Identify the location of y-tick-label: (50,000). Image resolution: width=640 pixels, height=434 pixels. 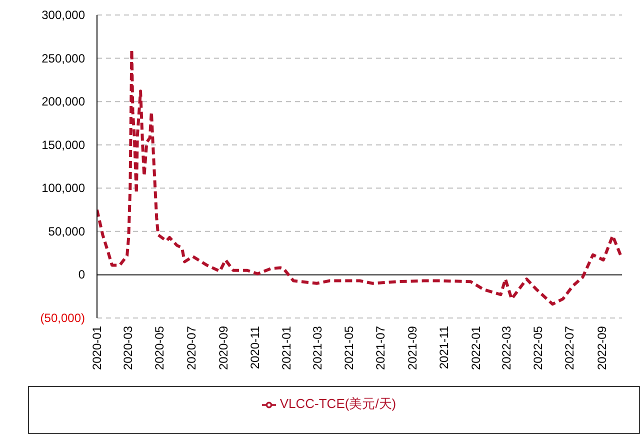
(62, 318).